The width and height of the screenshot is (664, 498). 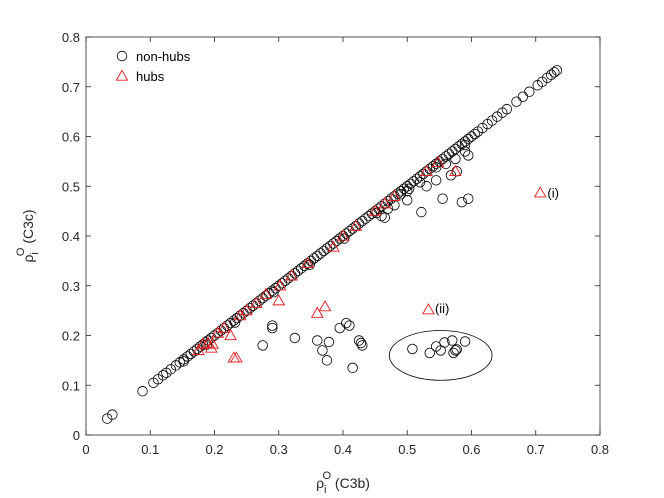 I want to click on legend-hubs-marker, so click(x=122, y=75).